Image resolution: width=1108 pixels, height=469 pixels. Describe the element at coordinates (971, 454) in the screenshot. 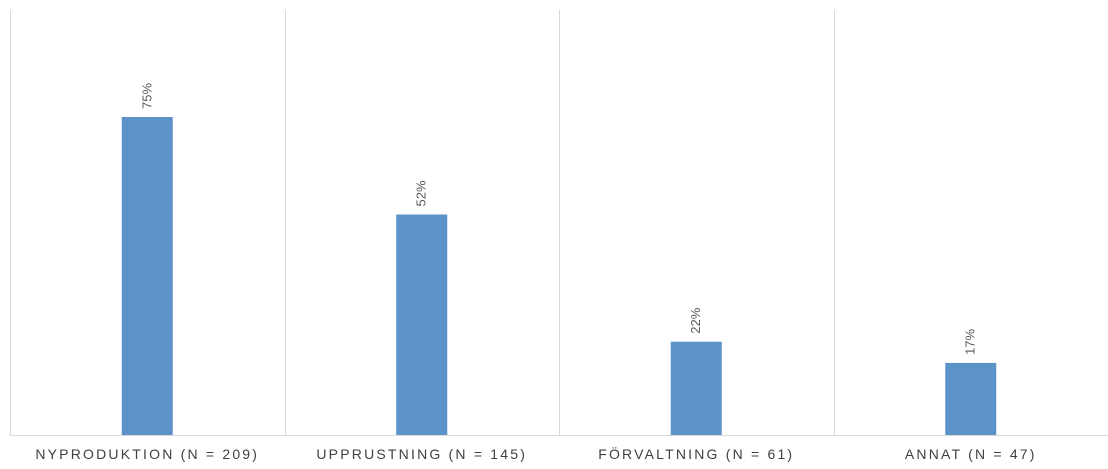

I see `x-tick-label-4: ANNAT (N = 47)` at that location.